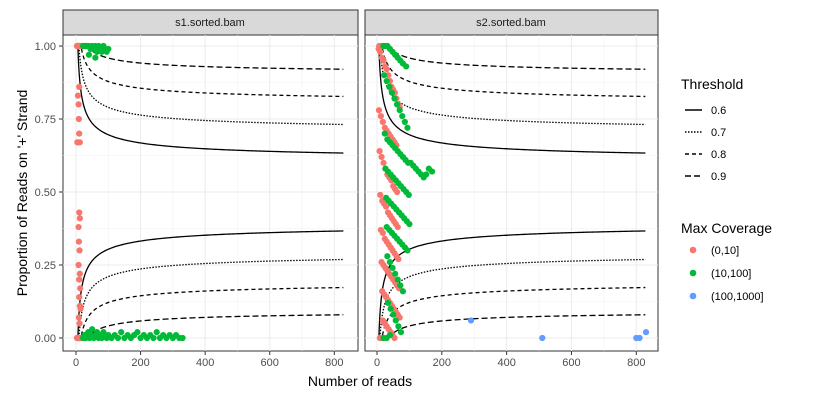 This screenshot has height=400, width=818. I want to click on panel-2-title: s2.sorted.bam, so click(511, 23).